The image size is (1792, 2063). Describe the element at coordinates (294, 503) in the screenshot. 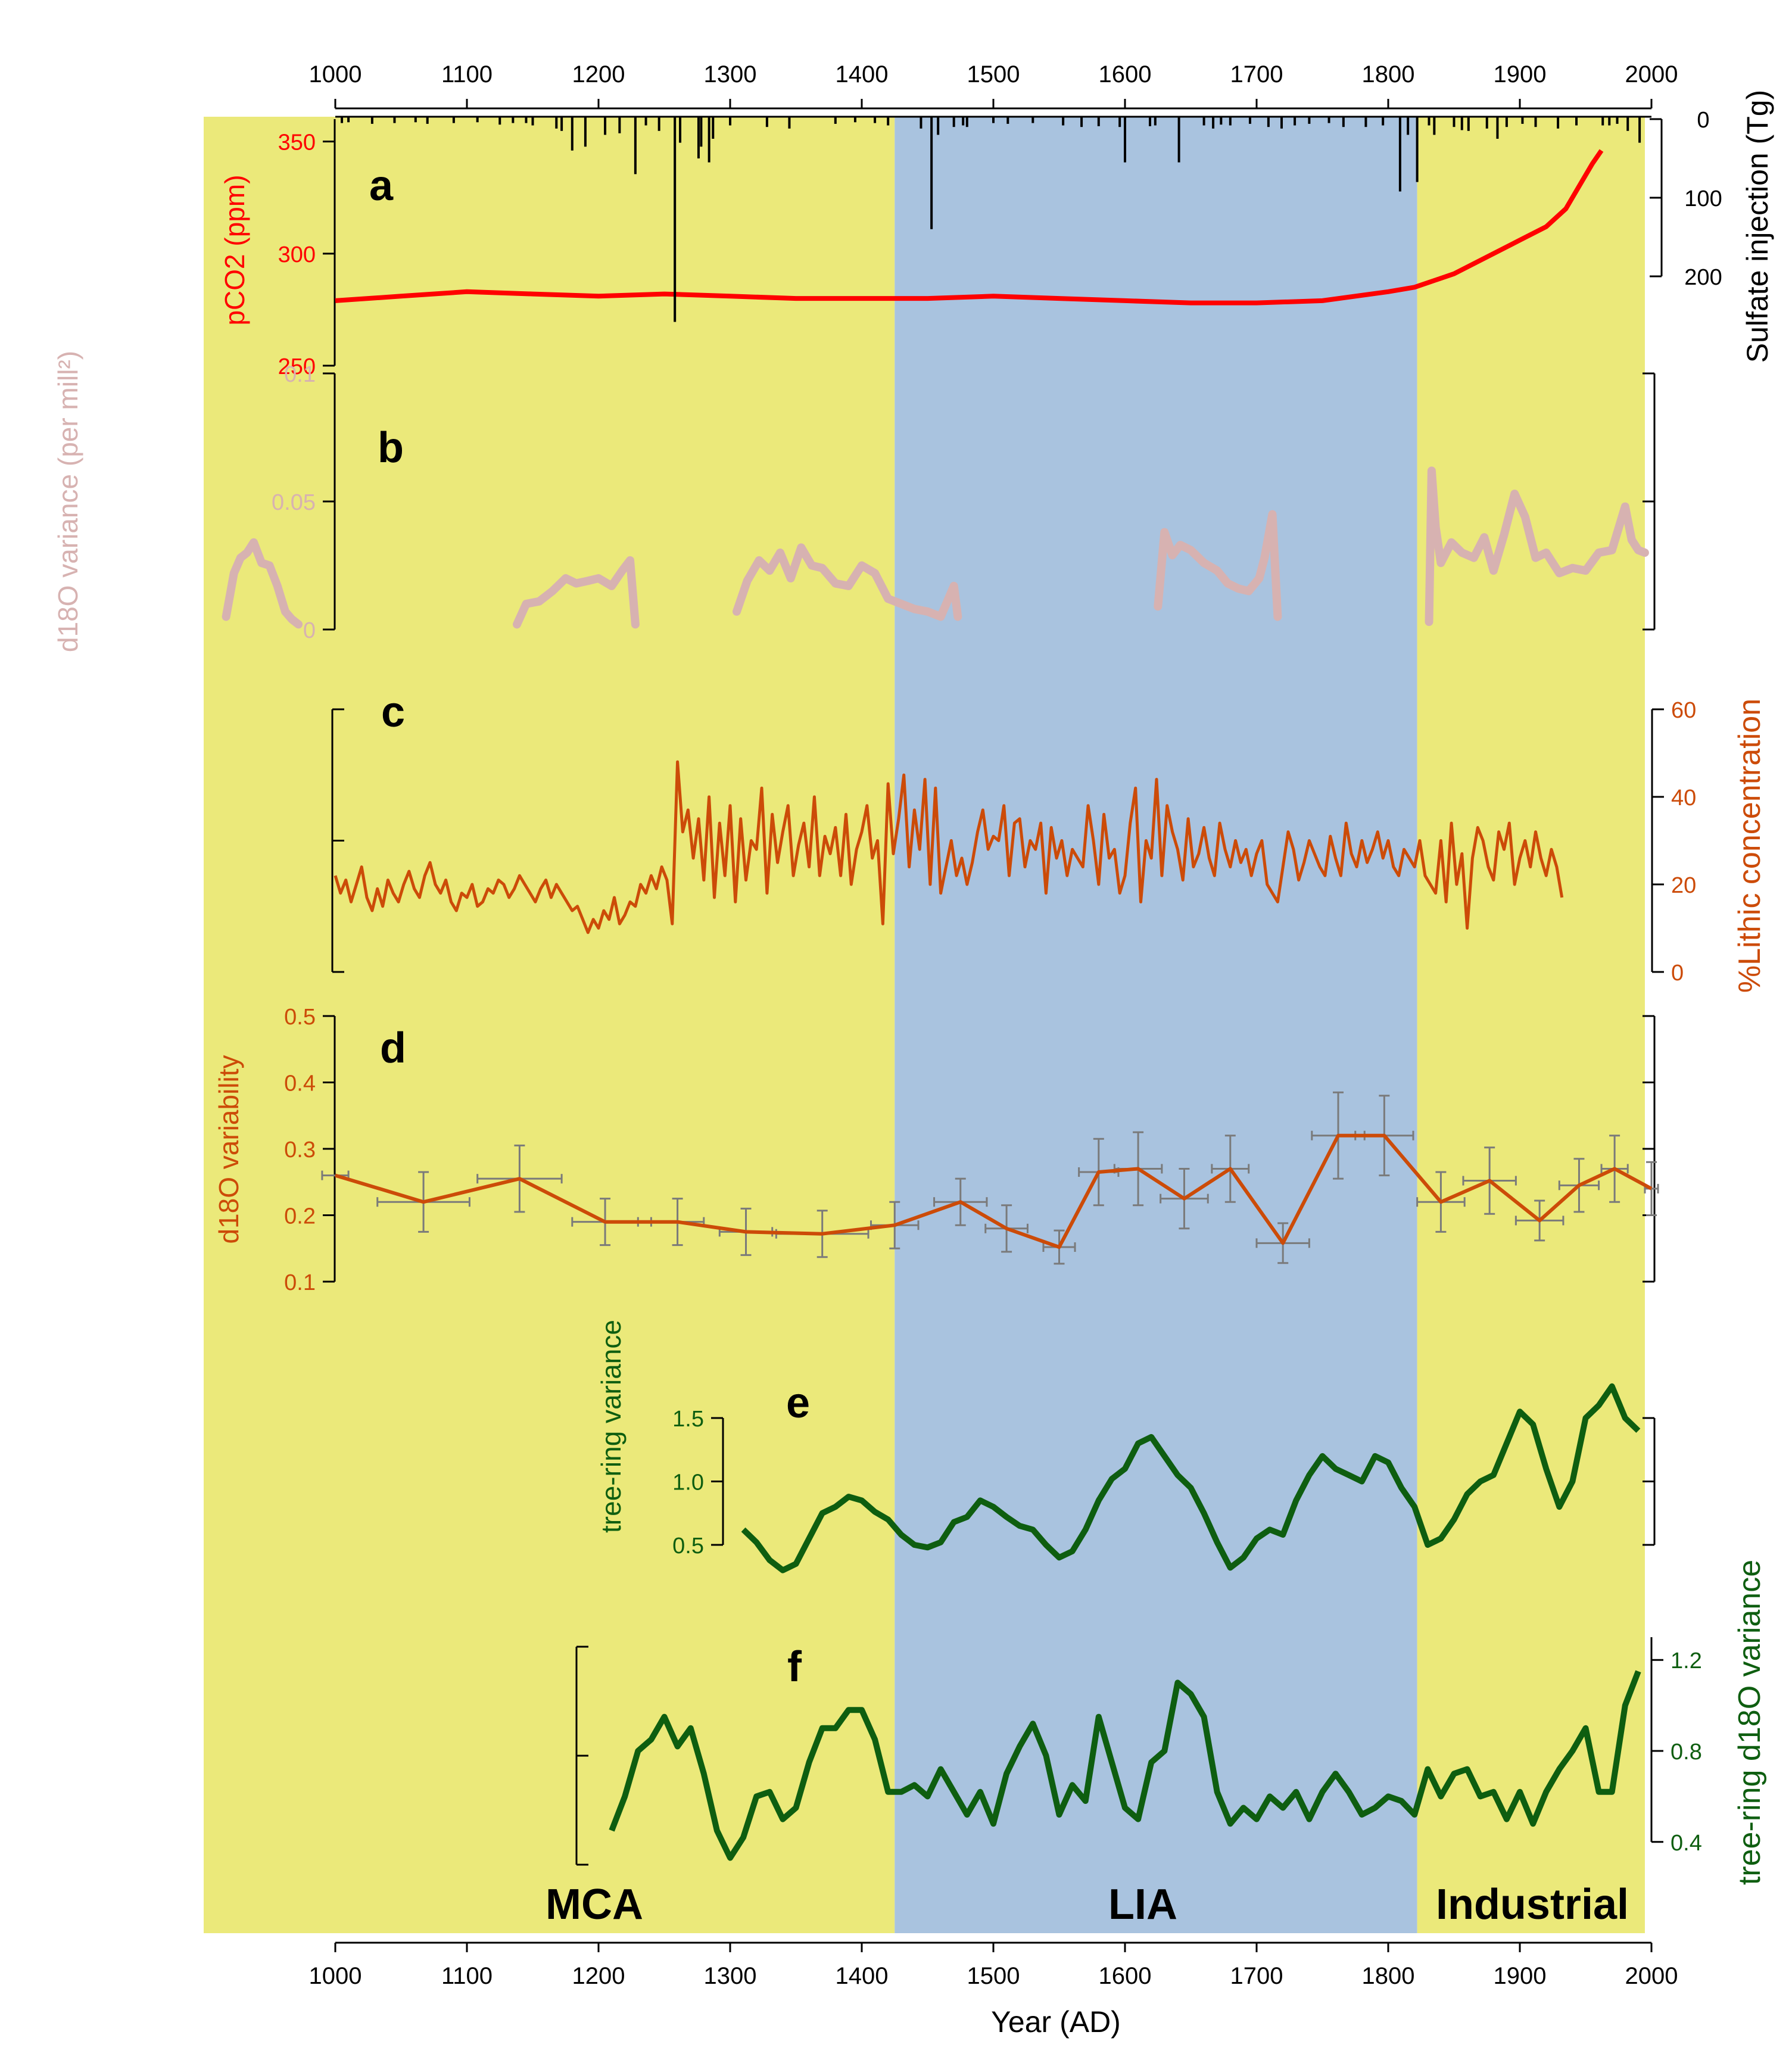

I see `d18o-variance-axis-tick-label: 0.05` at that location.